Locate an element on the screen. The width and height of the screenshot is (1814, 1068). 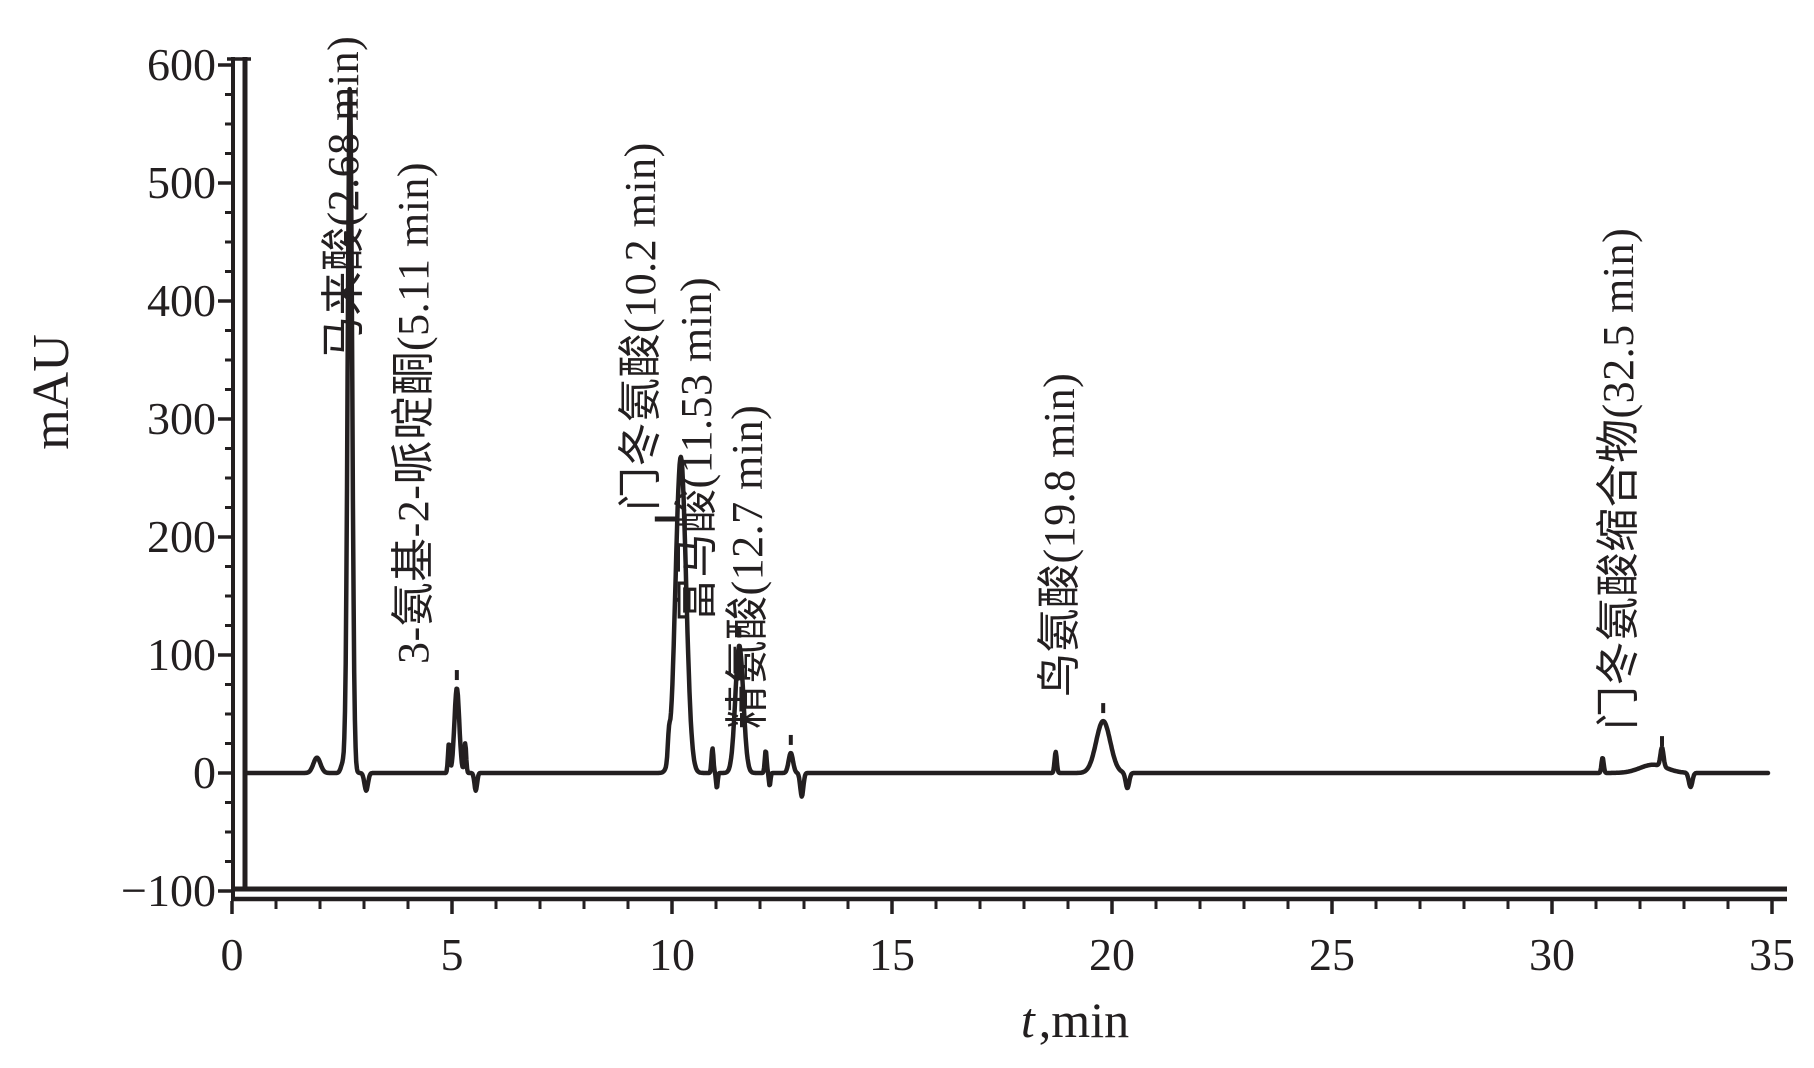
x-tick-label: 5 is located at coordinates (452, 954).